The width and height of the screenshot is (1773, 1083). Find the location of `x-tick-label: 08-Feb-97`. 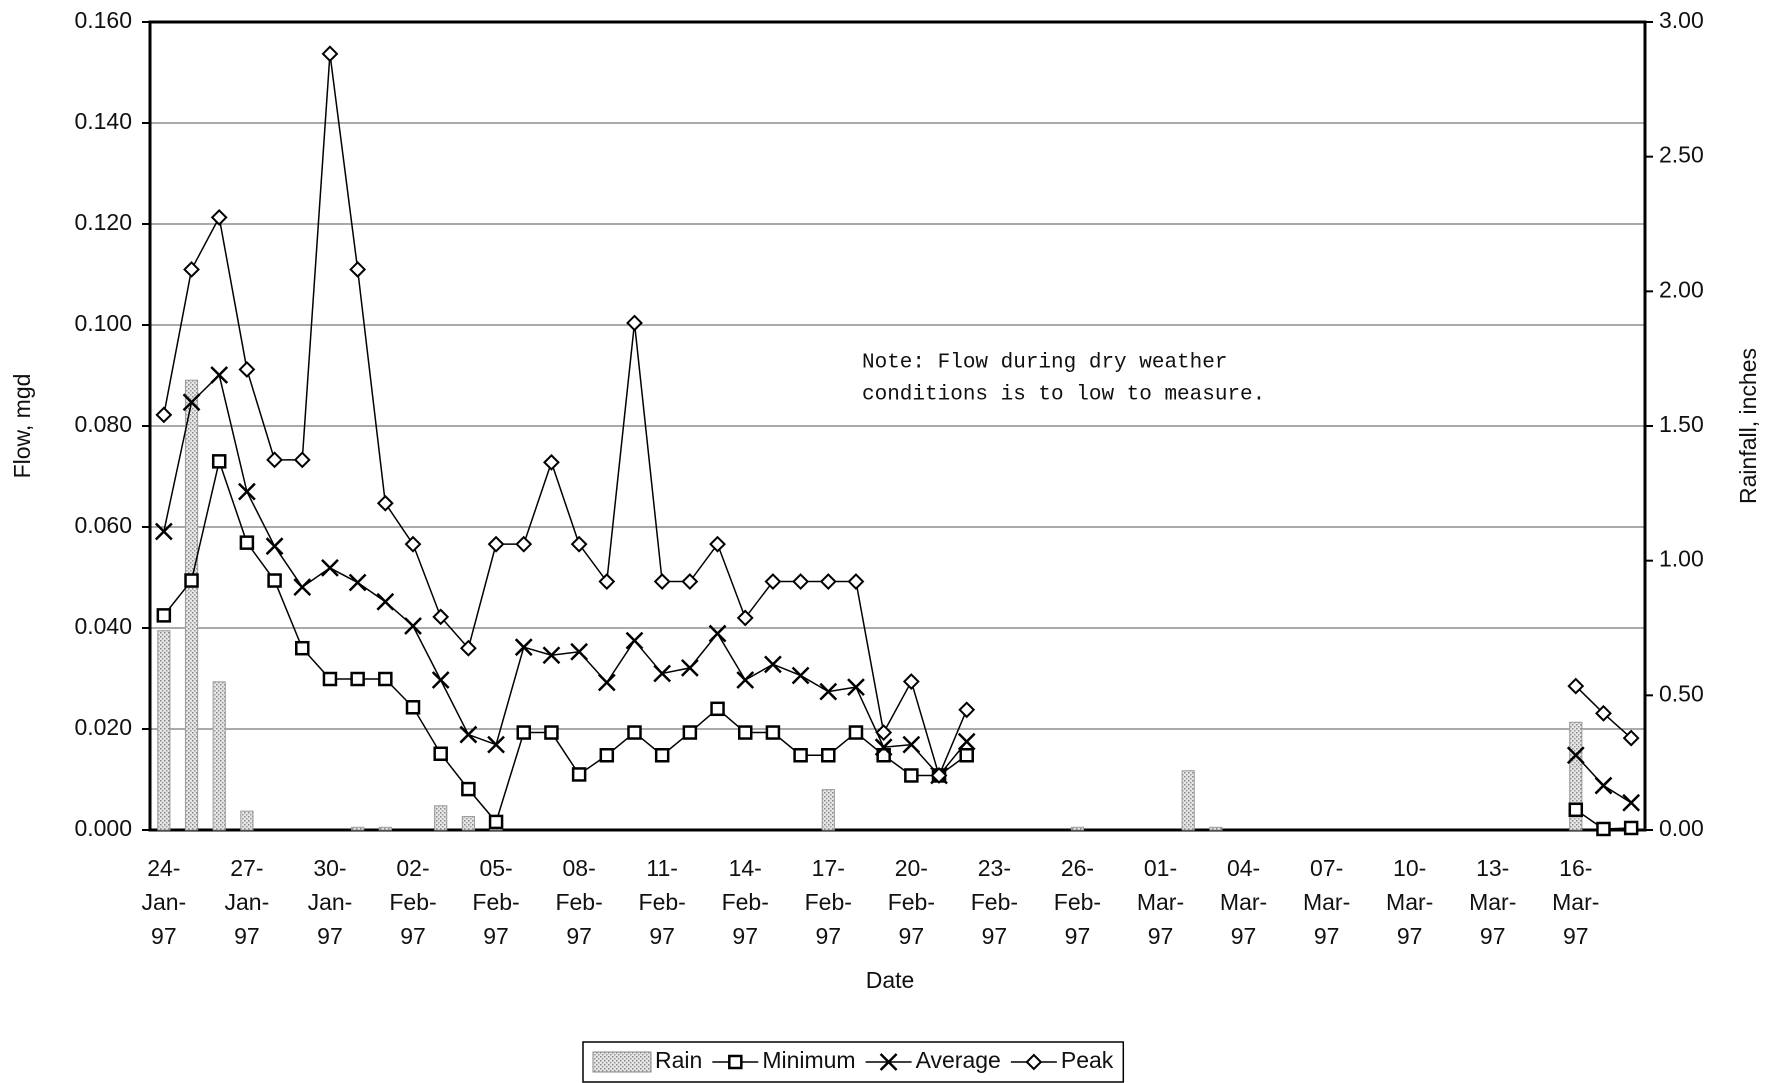

x-tick-label: 08-Feb-97 is located at coordinates (578, 902).